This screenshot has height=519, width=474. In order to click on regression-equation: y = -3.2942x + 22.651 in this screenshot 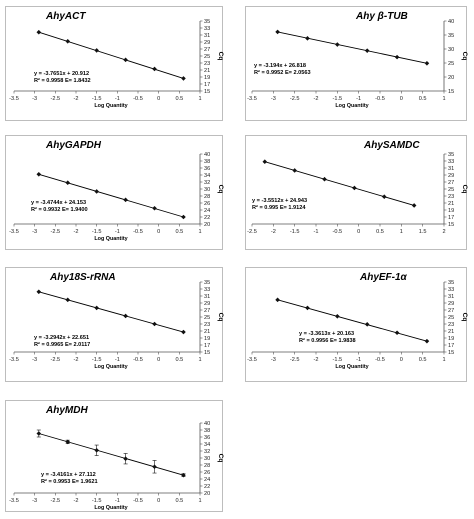, I will do `click(61, 338)`.